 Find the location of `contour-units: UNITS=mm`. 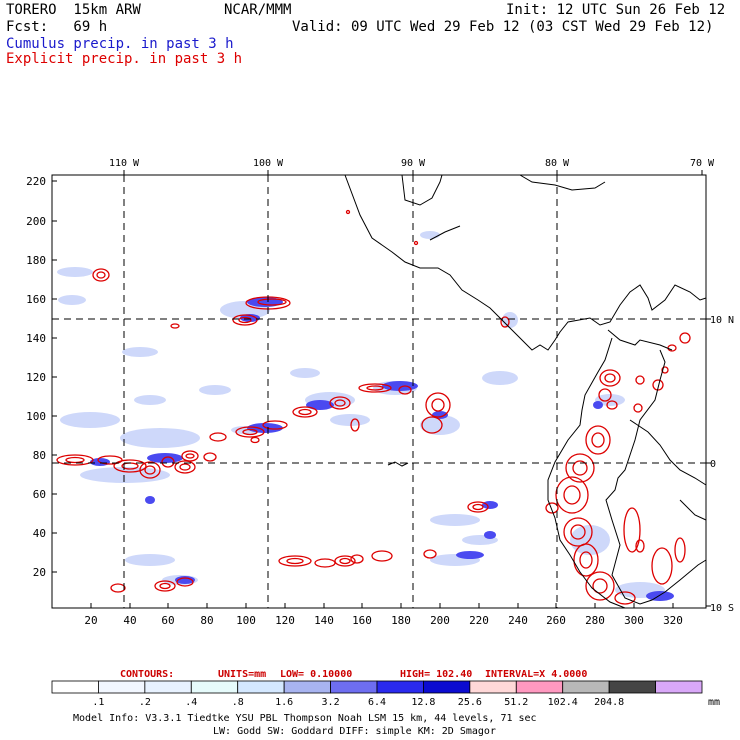

contour-units: UNITS=mm is located at coordinates (242, 674).